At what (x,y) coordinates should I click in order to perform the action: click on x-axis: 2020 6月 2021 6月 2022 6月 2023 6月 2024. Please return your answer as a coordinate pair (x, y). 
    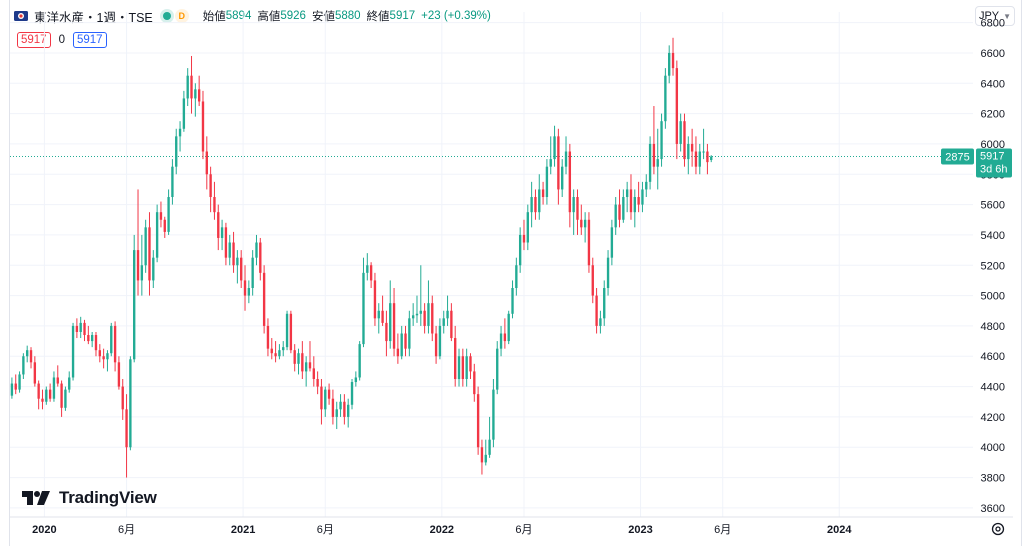
    Looking at the image, I should click on (442, 530).